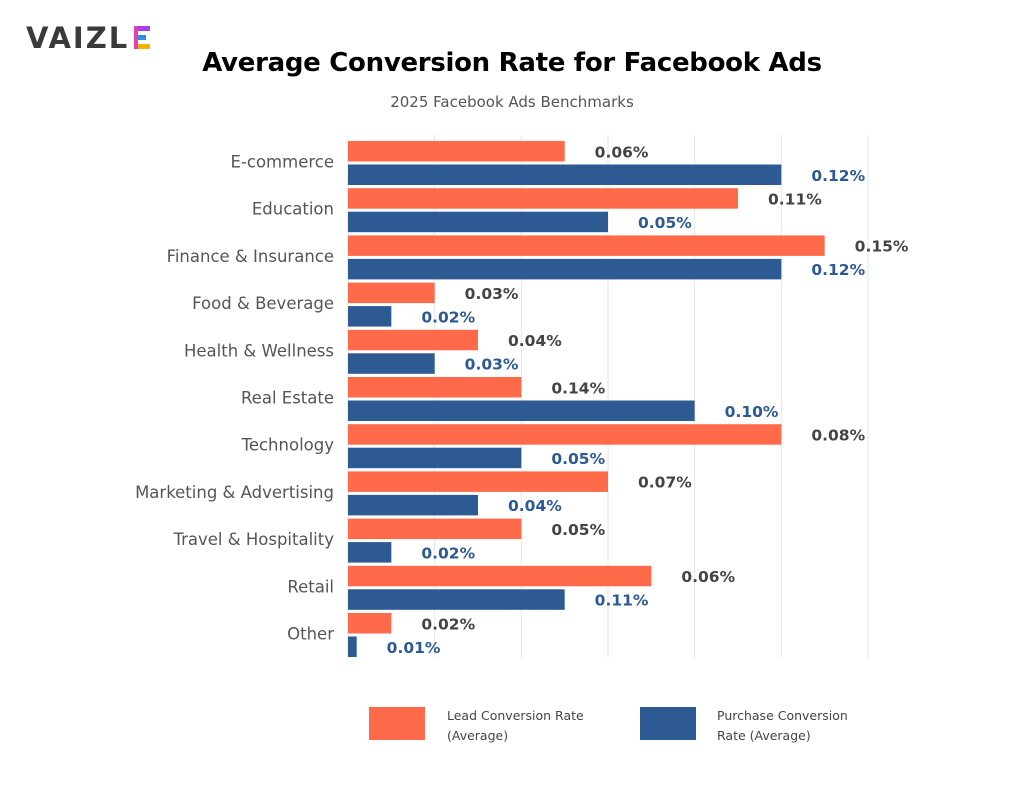 The height and width of the screenshot is (790, 1024). I want to click on category-label: Retail, so click(310, 586).